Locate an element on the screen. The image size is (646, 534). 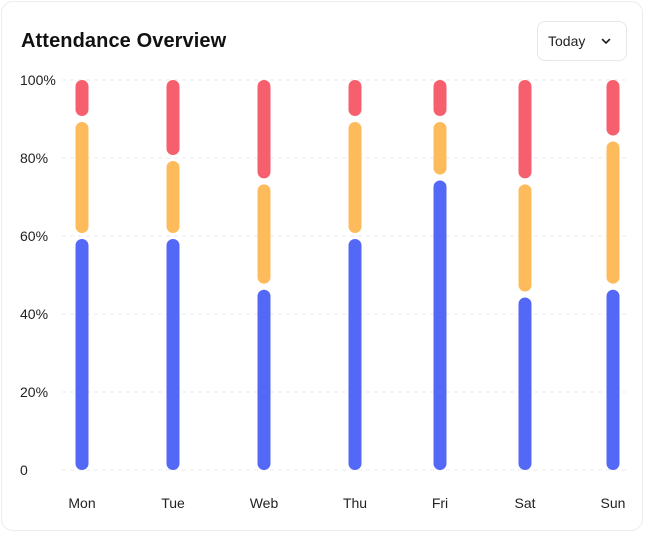
period-select-value: Today is located at coordinates (567, 41).